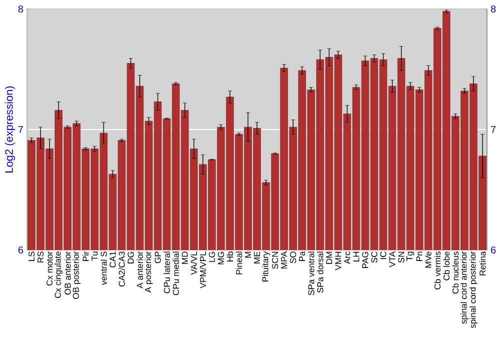 The height and width of the screenshot is (350, 500). I want to click on x-tick-label: Cb nucleus, so click(455, 273).